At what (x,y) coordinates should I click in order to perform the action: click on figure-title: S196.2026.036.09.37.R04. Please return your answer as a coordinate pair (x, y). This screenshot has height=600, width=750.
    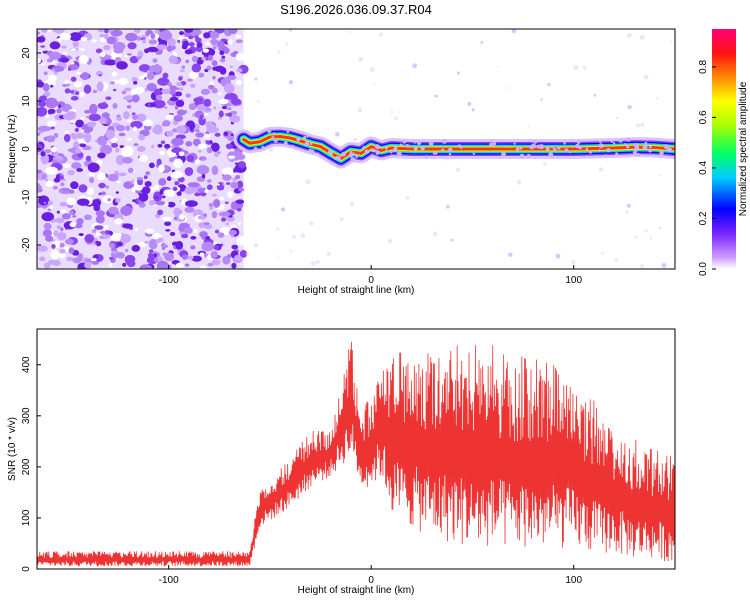
    Looking at the image, I should click on (356, 9).